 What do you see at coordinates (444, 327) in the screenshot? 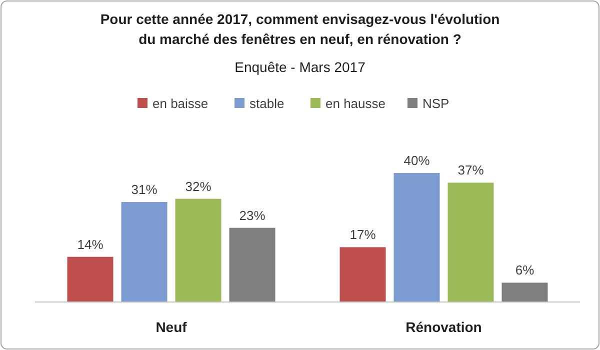
I see `x-tick-label: Rénovation` at bounding box center [444, 327].